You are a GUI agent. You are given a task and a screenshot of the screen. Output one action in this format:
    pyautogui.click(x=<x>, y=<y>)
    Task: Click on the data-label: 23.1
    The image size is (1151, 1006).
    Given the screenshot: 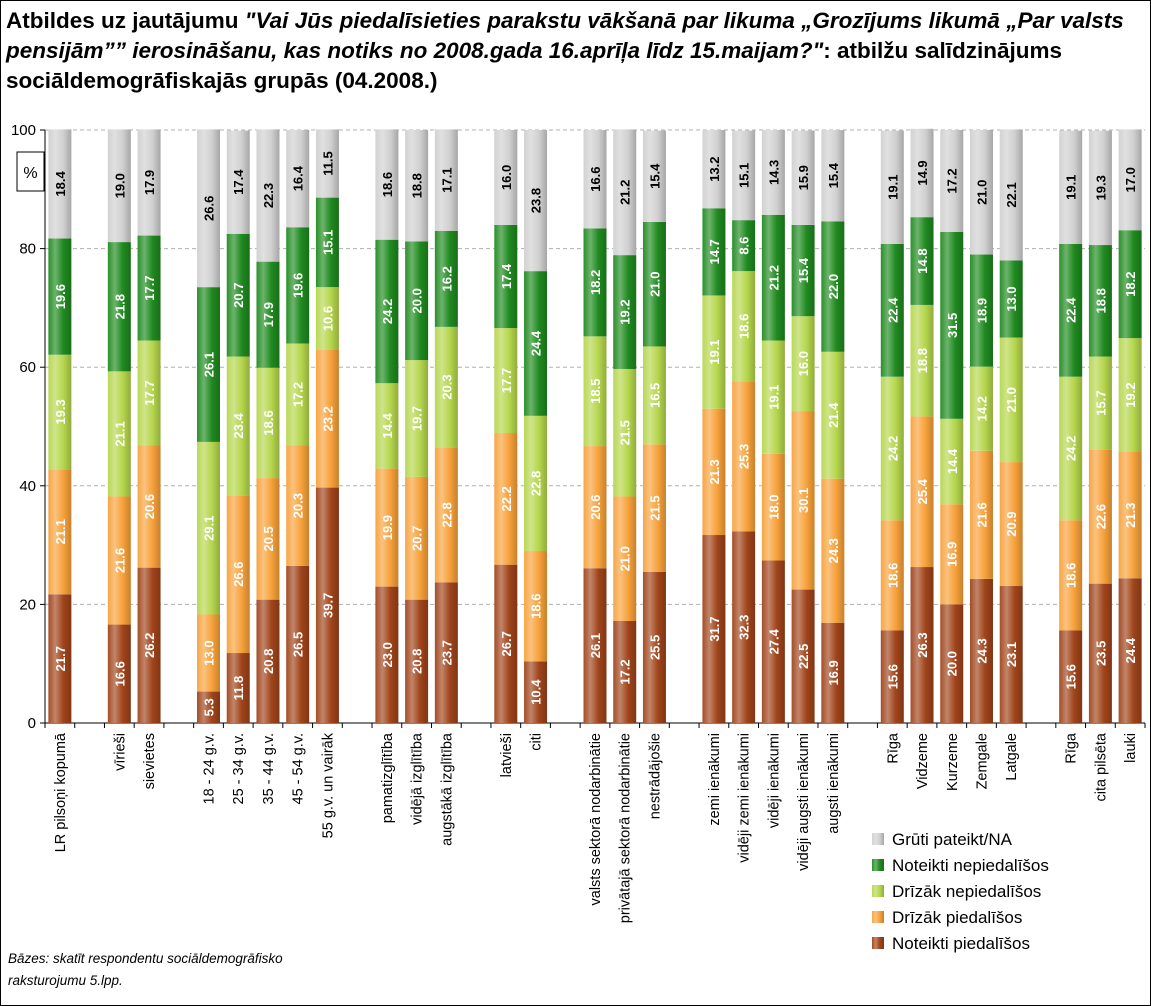 What is the action you would take?
    pyautogui.click(x=1011, y=654)
    